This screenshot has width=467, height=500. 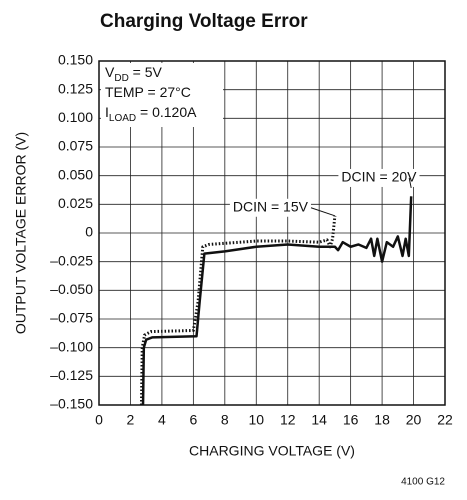 I want to click on x-tick-label: 8, so click(x=225, y=420).